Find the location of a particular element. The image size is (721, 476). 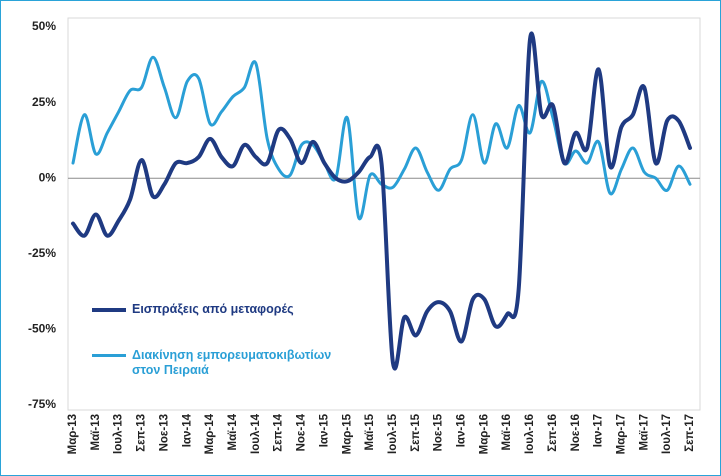

y-tick-label: -75% is located at coordinates (42, 404).